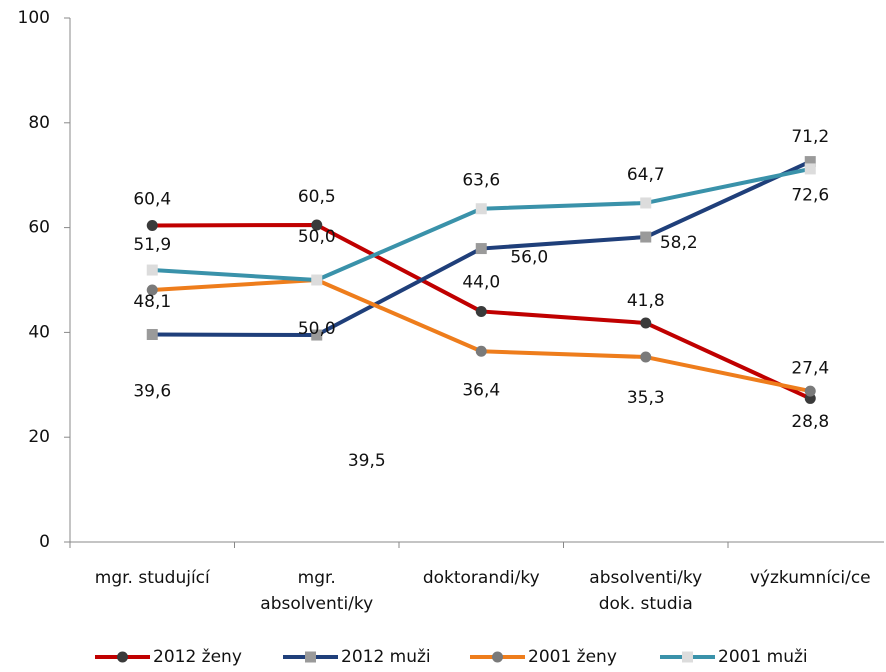  I want to click on legend-label: 2001 ženy, so click(572, 657).